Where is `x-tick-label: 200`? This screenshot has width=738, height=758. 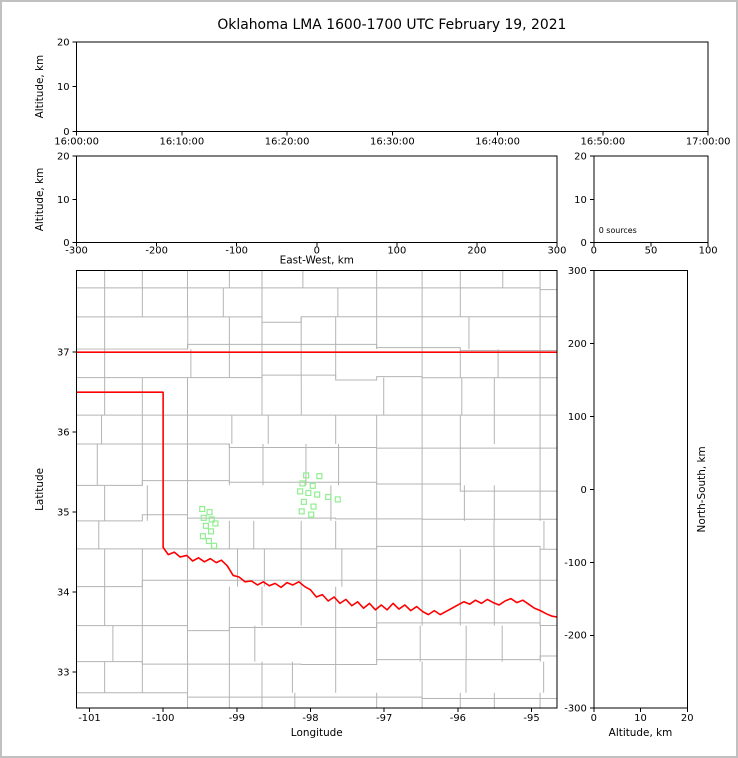 x-tick-label: 200 is located at coordinates (476, 251).